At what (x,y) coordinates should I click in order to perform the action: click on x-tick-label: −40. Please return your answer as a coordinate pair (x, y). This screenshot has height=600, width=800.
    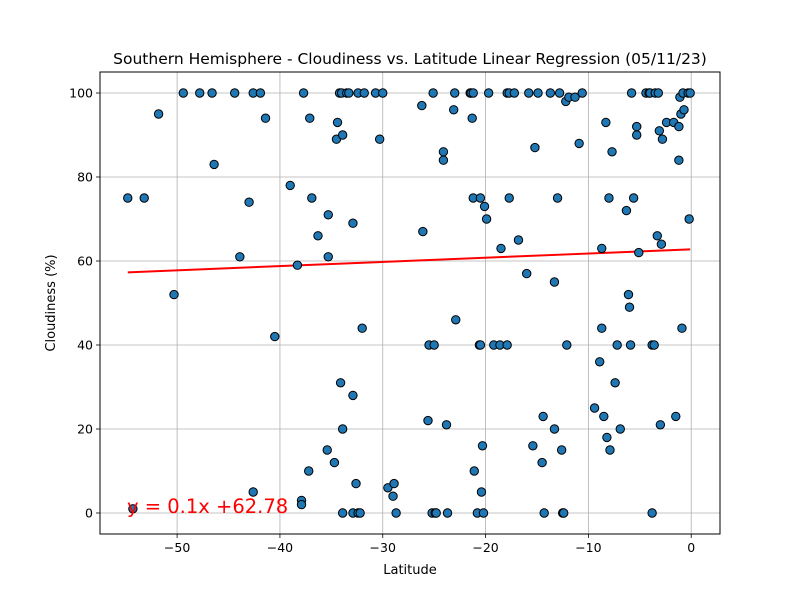
    Looking at the image, I should click on (280, 547).